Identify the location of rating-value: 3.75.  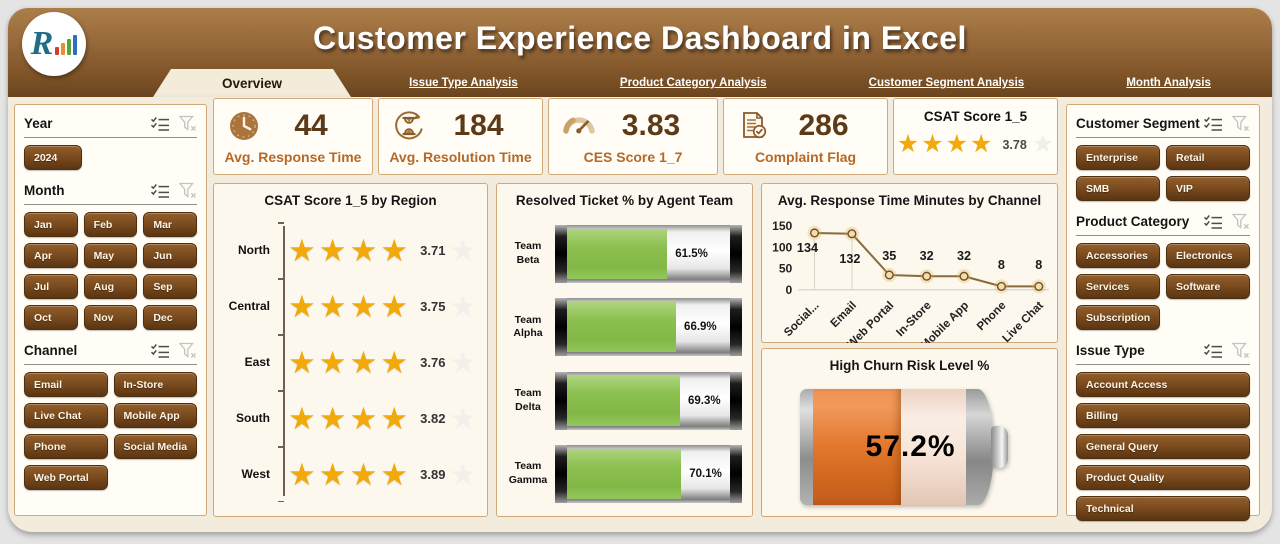
(433, 306).